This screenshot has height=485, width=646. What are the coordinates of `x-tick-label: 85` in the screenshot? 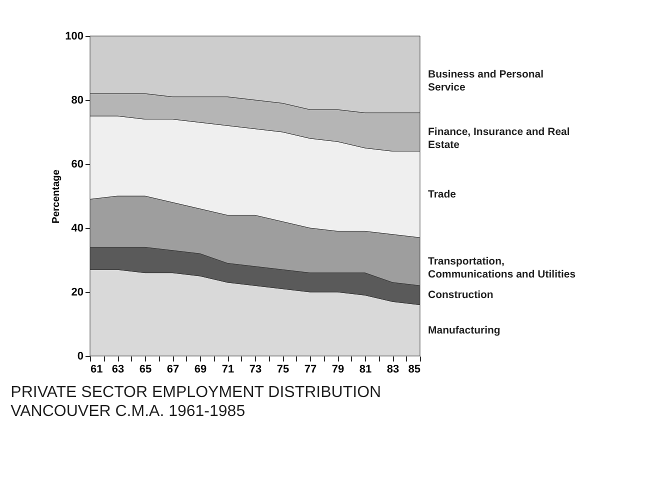 It's located at (414, 370).